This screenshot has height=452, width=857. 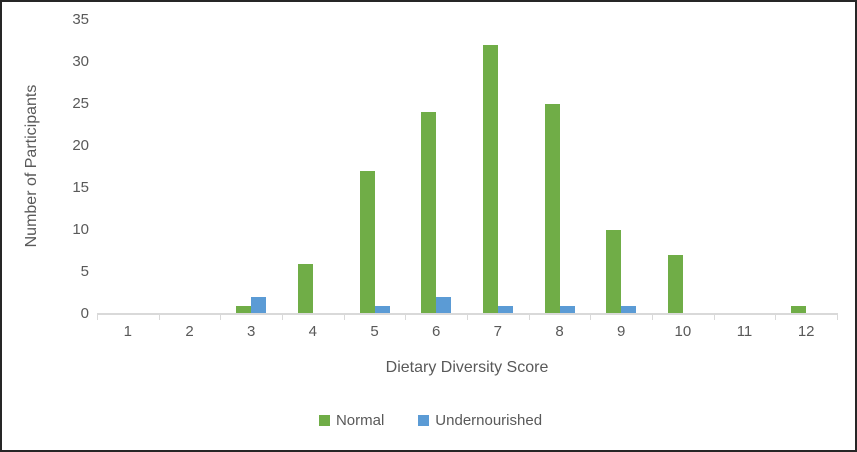 What do you see at coordinates (80, 145) in the screenshot?
I see `y-tick-label: 20` at bounding box center [80, 145].